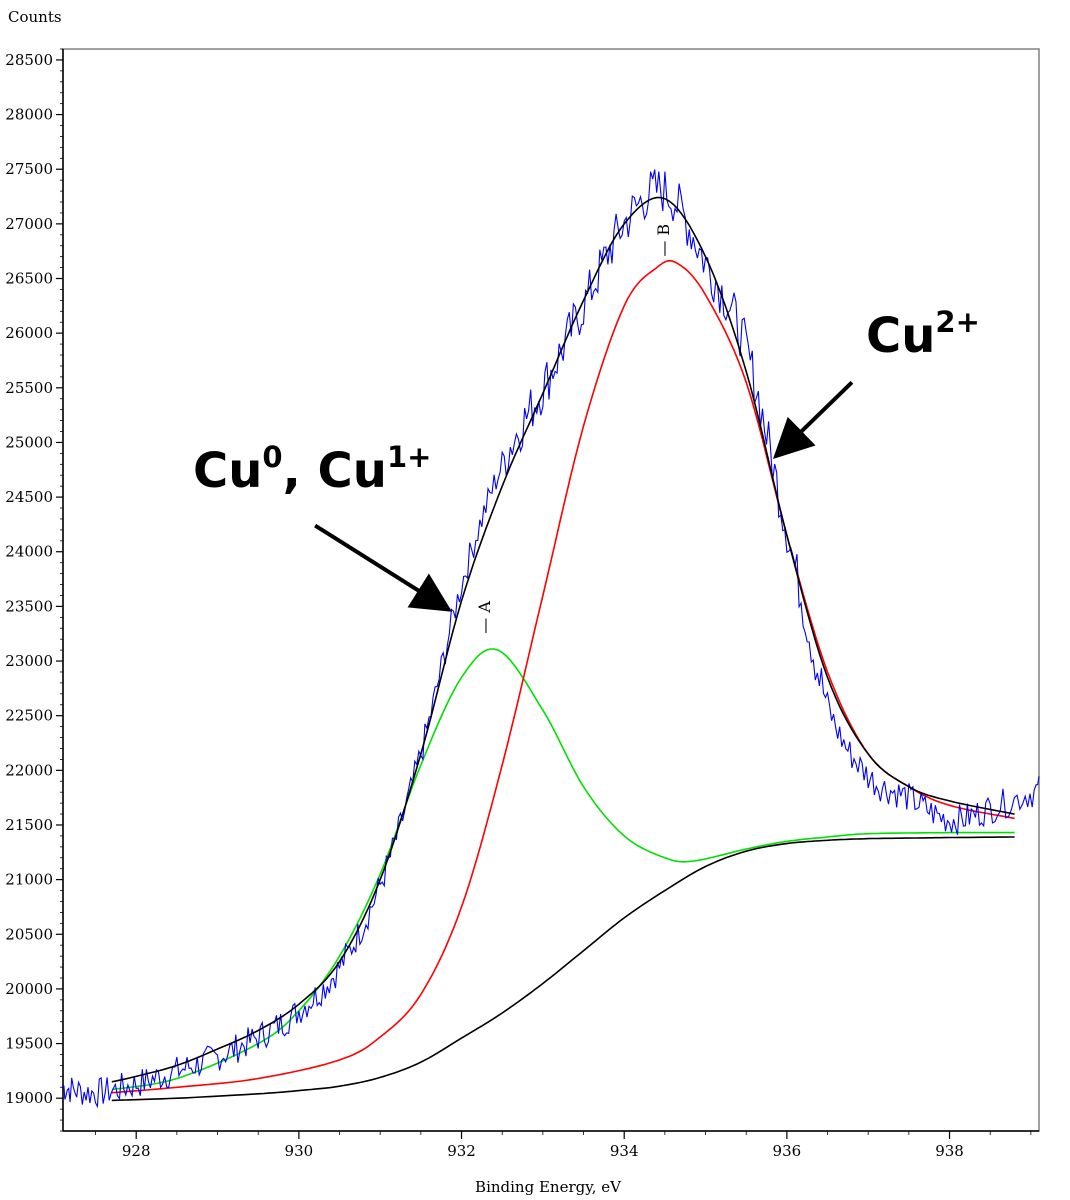  I want to click on x-tick-label-2: 932, so click(461, 1151).